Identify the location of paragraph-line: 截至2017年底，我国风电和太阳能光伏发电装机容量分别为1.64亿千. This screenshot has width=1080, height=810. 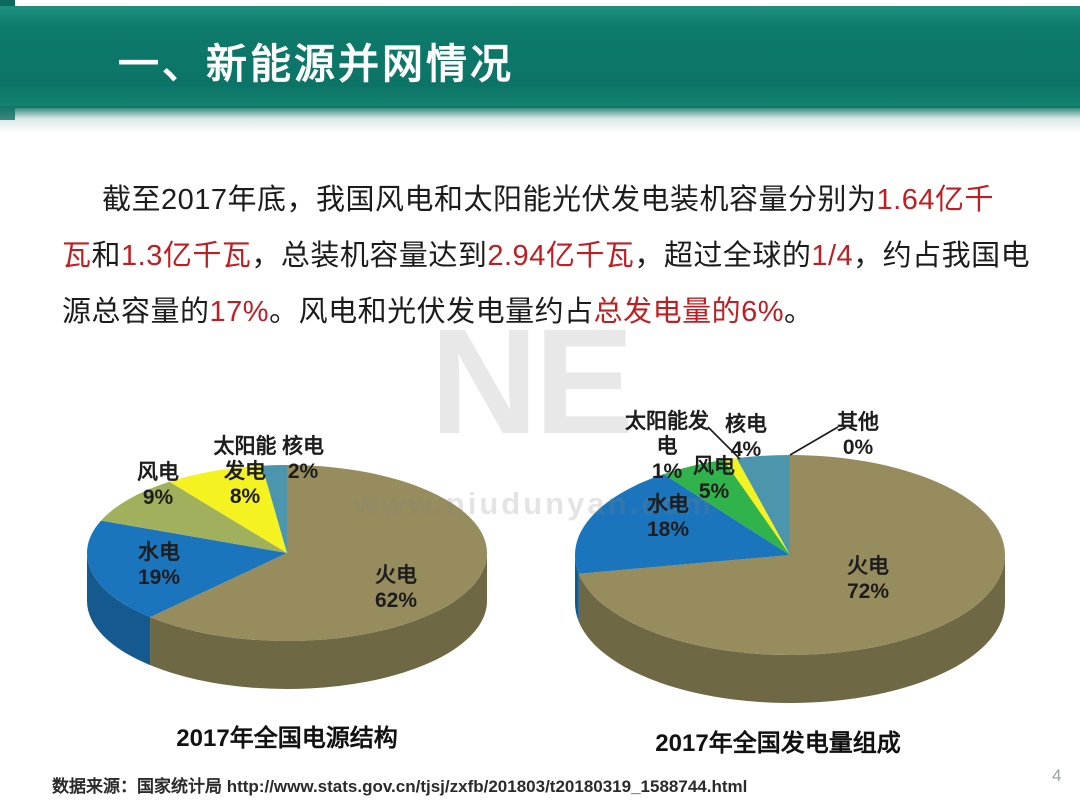
(542, 200).